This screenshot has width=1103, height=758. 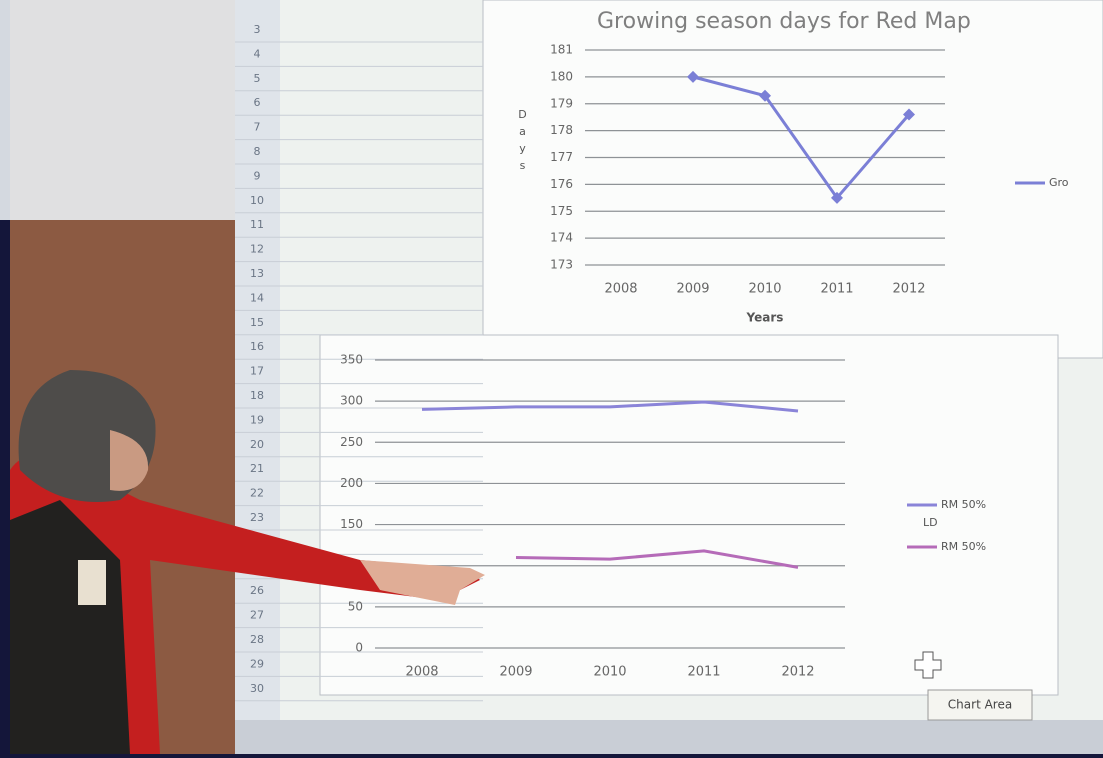 I want to click on row-number: 4, so click(x=257, y=53).